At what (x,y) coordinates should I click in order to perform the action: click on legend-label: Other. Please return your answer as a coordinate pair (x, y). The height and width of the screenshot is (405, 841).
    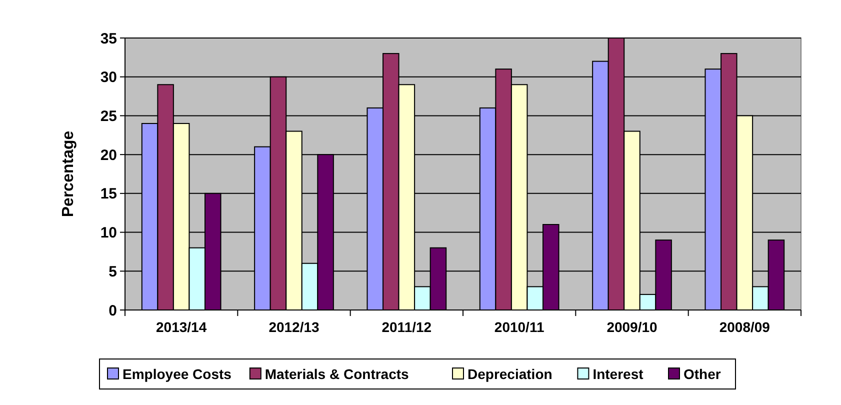
    Looking at the image, I should click on (703, 374).